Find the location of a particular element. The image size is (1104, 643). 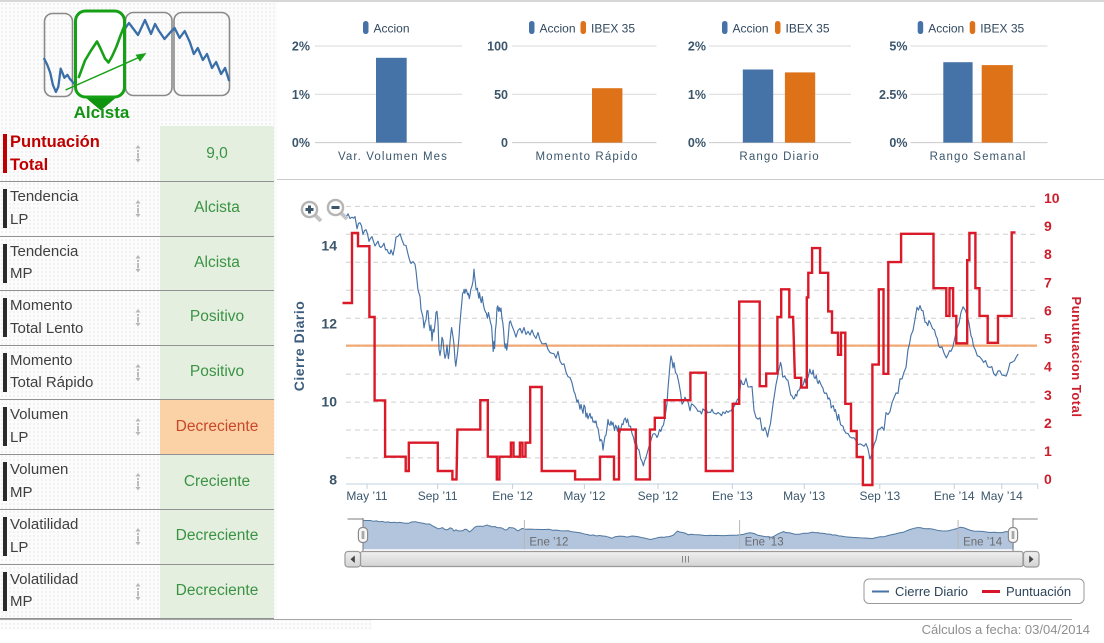

svg-text: Momento Rápido is located at coordinates (587, 157).